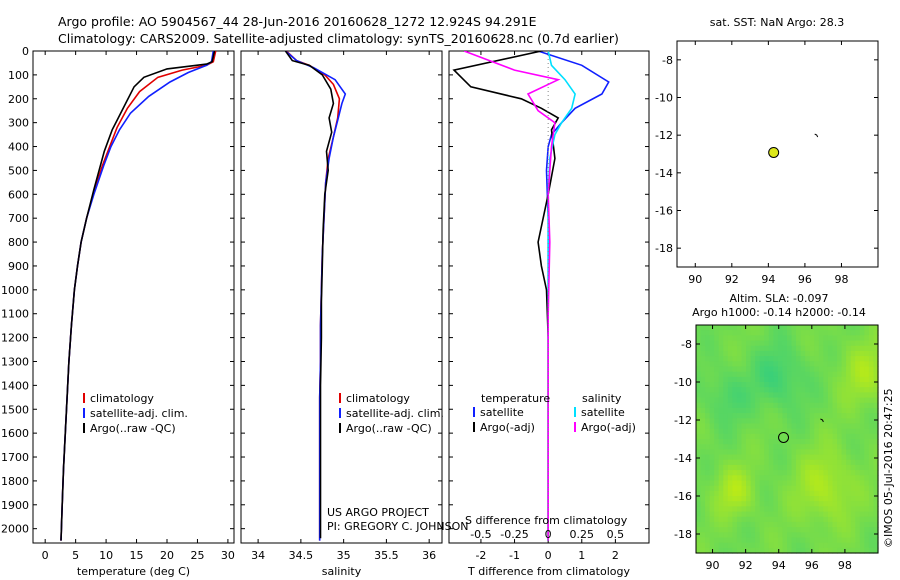 The height and width of the screenshot is (580, 900). What do you see at coordinates (779, 565) in the screenshot?
I see `sla_map-x-tick-label: 94` at bounding box center [779, 565].